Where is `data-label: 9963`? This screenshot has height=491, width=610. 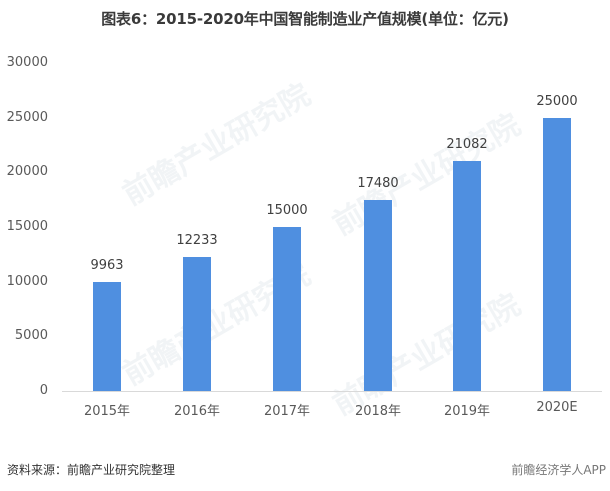
data-label: 9963 is located at coordinates (107, 266).